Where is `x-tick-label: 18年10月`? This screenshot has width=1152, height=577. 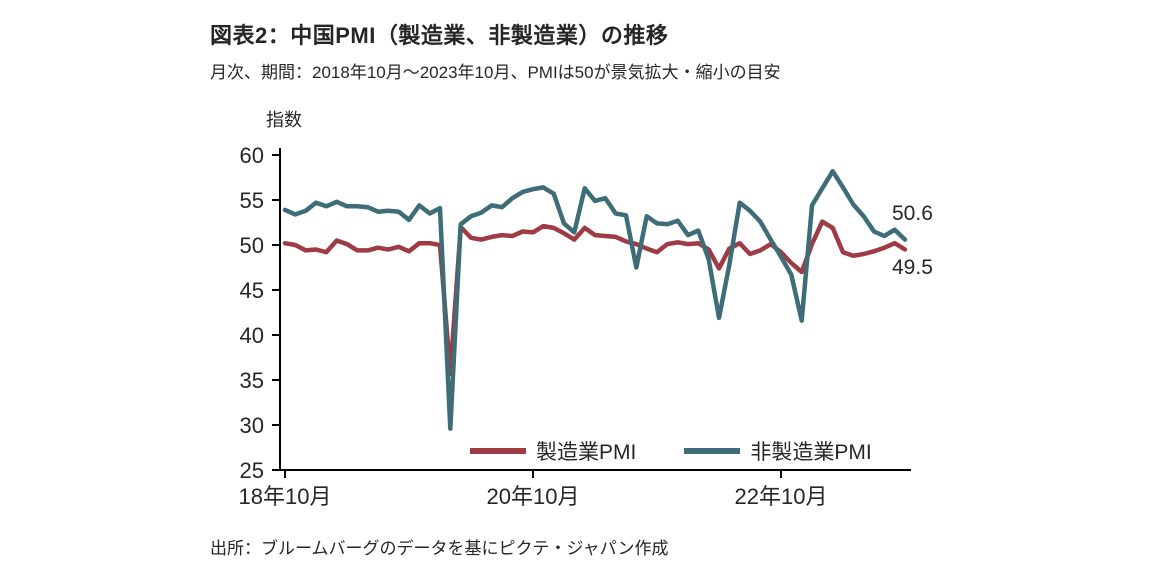 x-tick-label: 18年10月 is located at coordinates (285, 496).